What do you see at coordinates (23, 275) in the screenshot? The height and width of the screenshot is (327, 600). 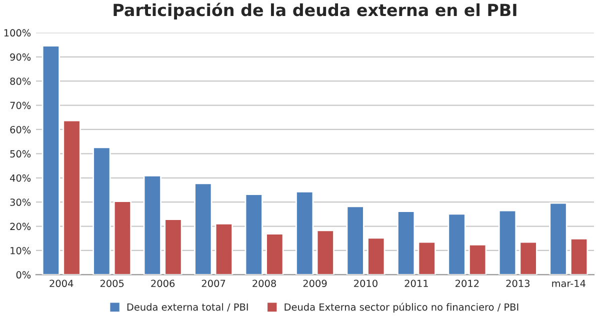 I see `y-tick-label: 0%` at bounding box center [23, 275].